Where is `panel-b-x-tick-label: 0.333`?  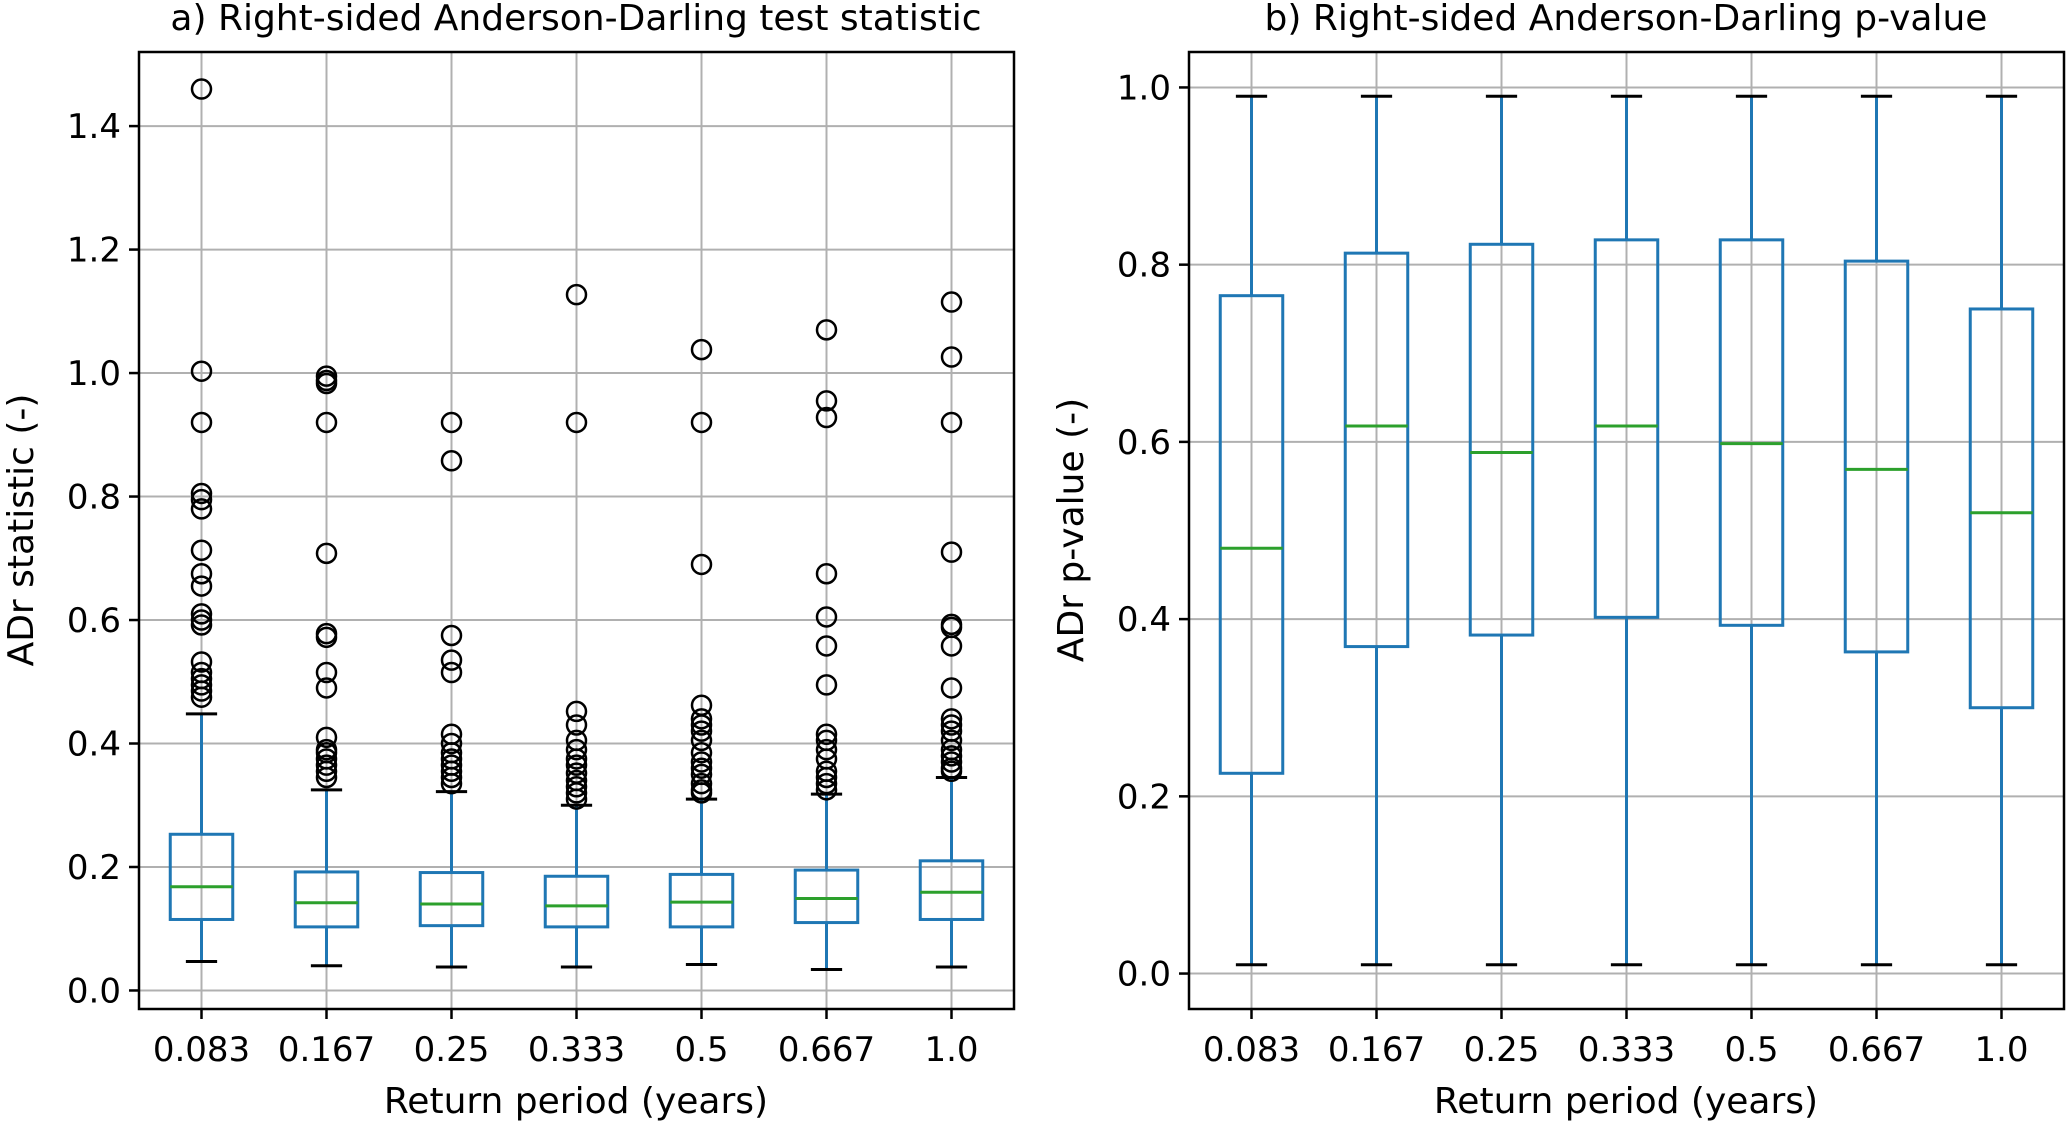 panel-b-x-tick-label: 0.333 is located at coordinates (1626, 1050).